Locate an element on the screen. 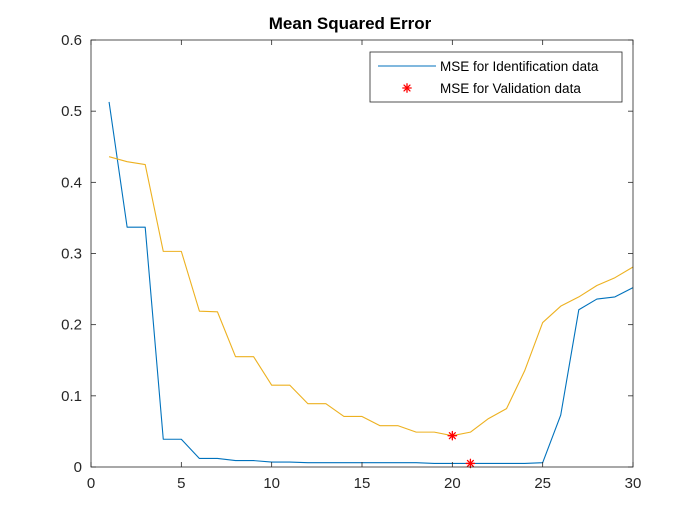 The width and height of the screenshot is (700, 530). legend-box is located at coordinates (496, 77).